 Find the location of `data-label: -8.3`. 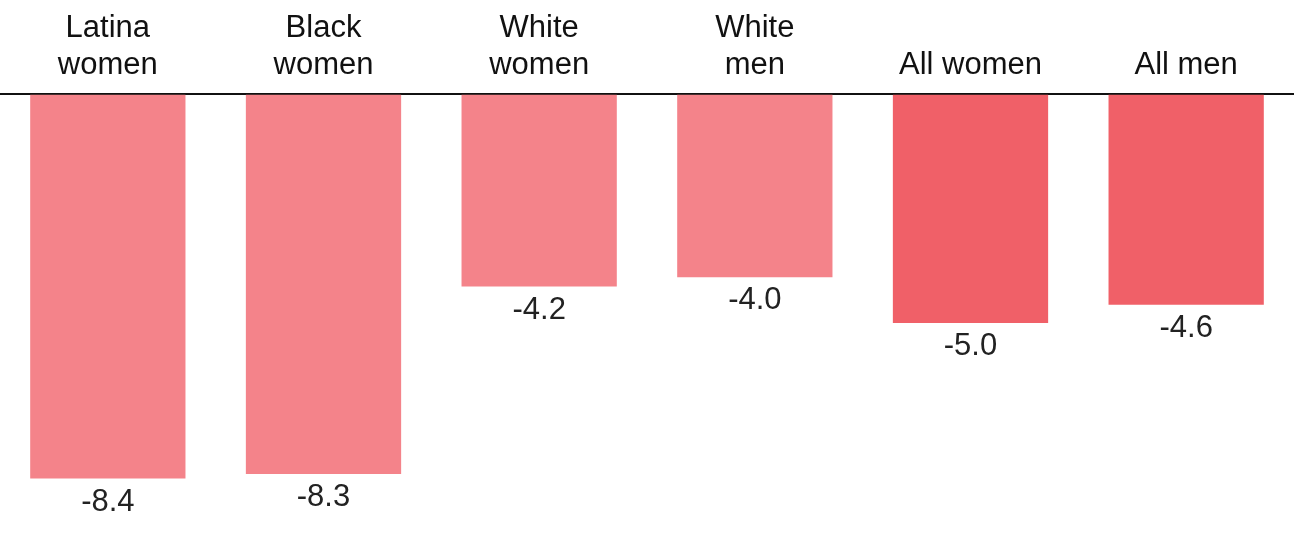

data-label: -8.3 is located at coordinates (323, 496).